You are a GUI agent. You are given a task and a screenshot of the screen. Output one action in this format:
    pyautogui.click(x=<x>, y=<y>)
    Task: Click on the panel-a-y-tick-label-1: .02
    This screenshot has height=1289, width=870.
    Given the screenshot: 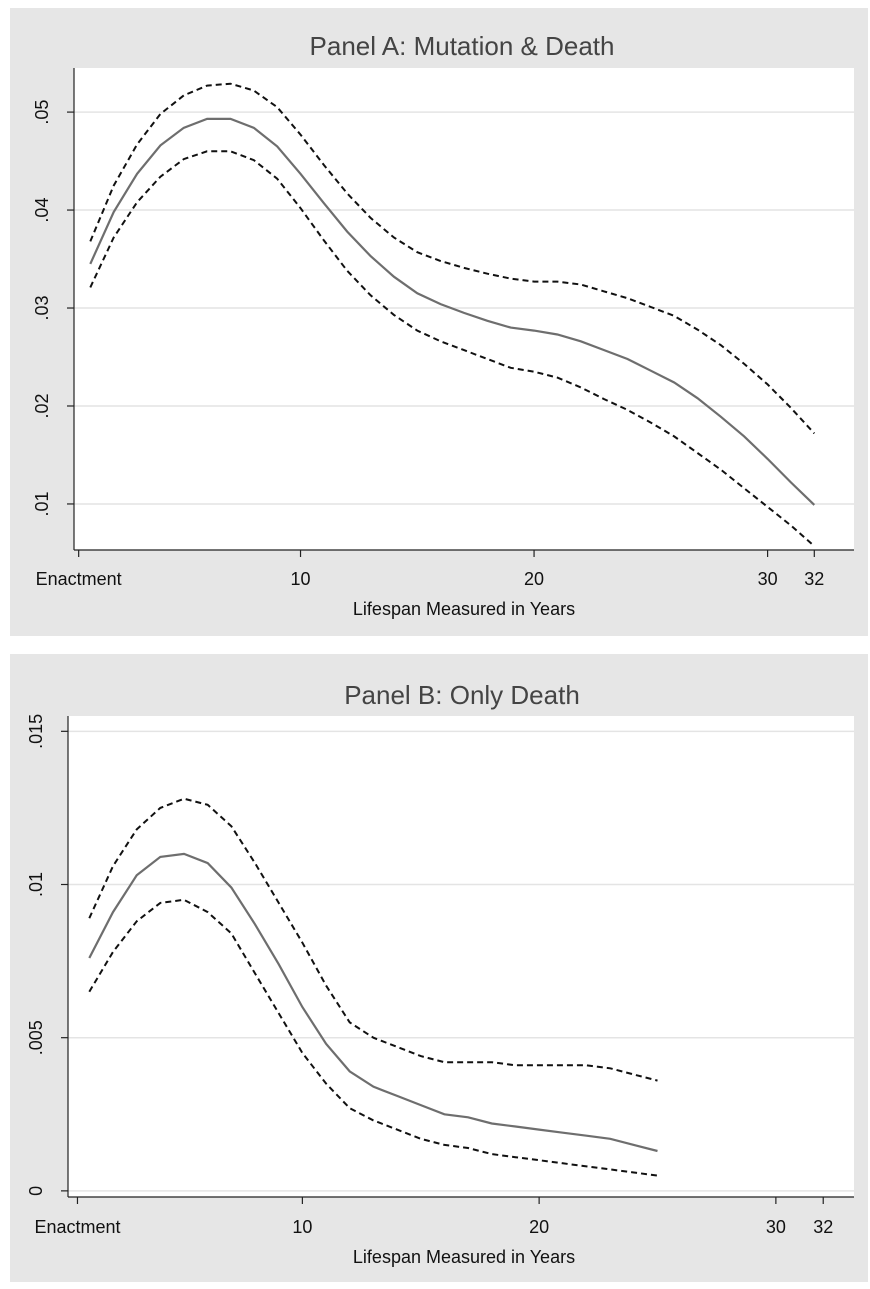 What is the action you would take?
    pyautogui.click(x=42, y=405)
    